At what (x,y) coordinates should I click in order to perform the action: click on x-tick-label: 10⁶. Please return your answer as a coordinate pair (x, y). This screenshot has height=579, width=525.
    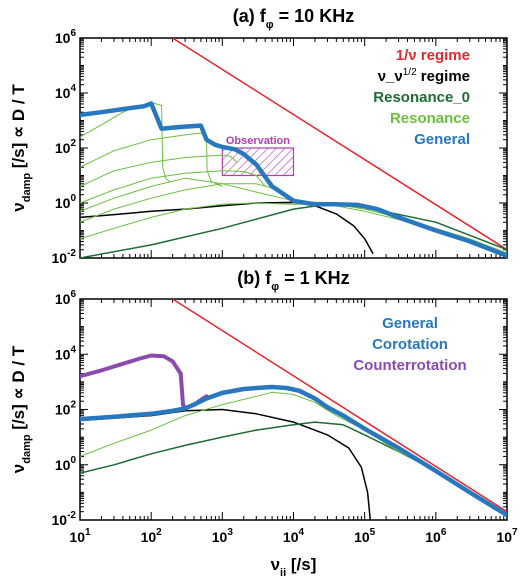
    Looking at the image, I should click on (436, 536).